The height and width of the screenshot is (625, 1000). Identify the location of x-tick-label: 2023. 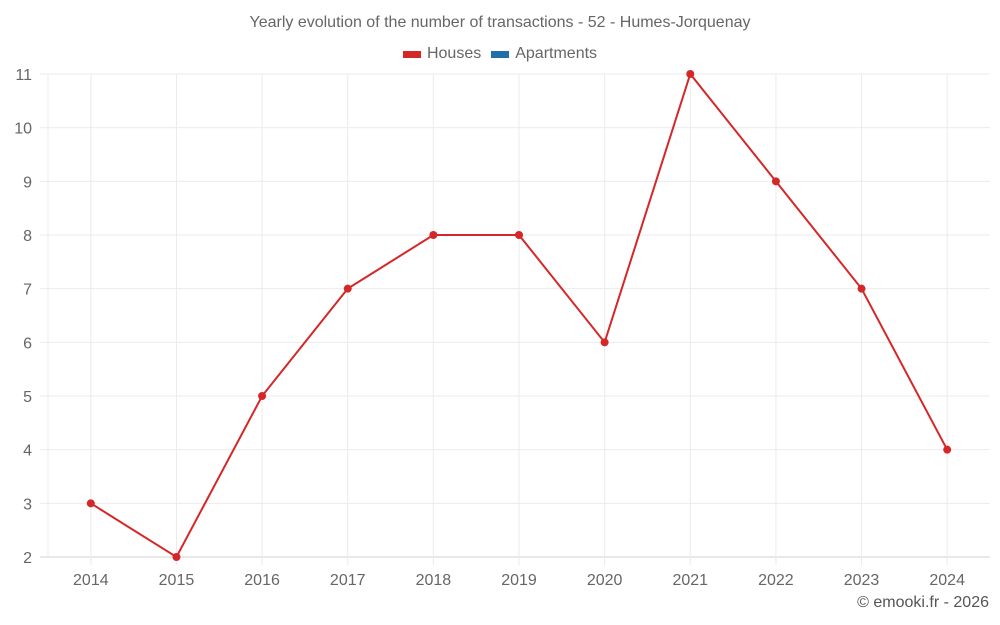
(862, 580).